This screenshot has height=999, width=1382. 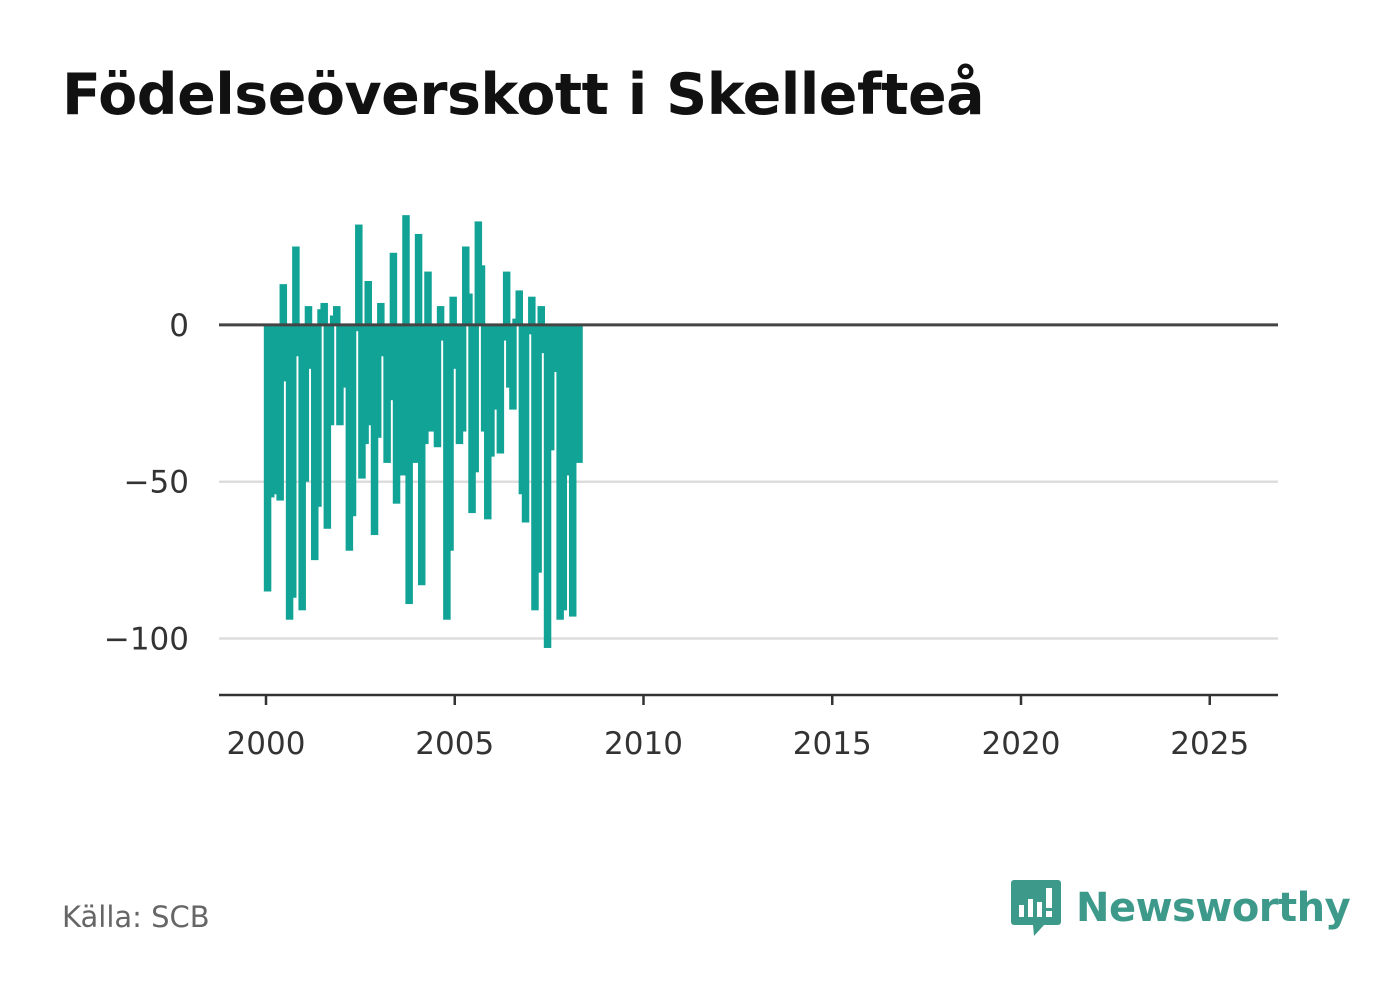 What do you see at coordinates (156, 483) in the screenshot?
I see `y-tick-label: −50` at bounding box center [156, 483].